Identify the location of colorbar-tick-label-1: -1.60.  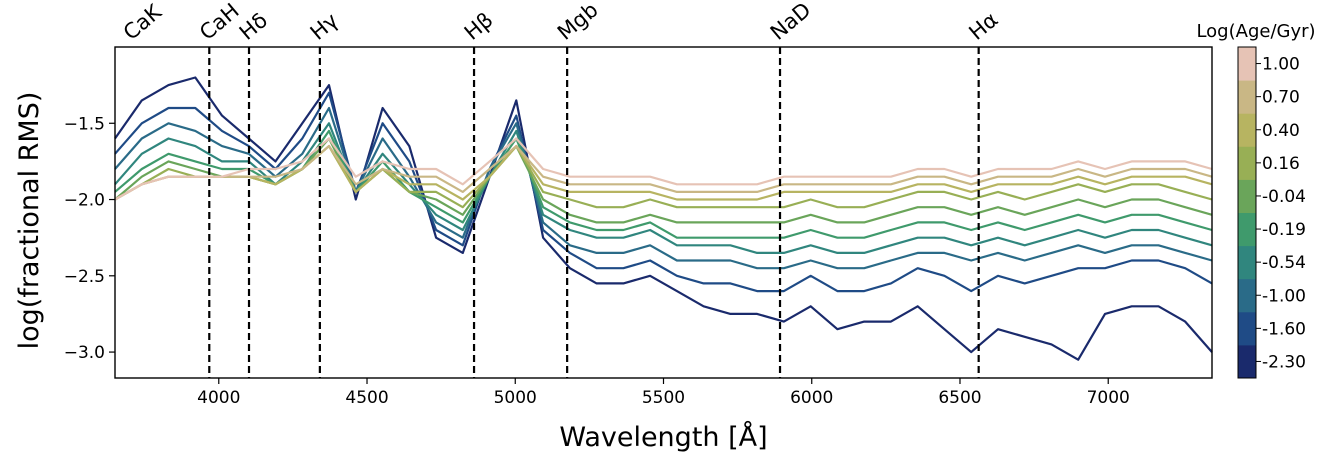
(1284, 329).